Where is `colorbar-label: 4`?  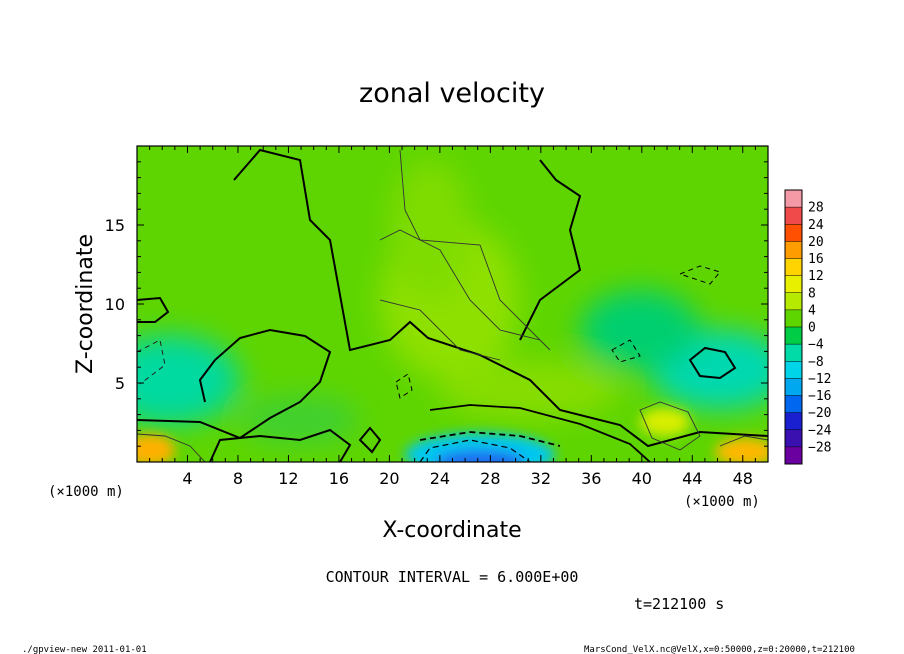
colorbar-label: 4 is located at coordinates (812, 310).